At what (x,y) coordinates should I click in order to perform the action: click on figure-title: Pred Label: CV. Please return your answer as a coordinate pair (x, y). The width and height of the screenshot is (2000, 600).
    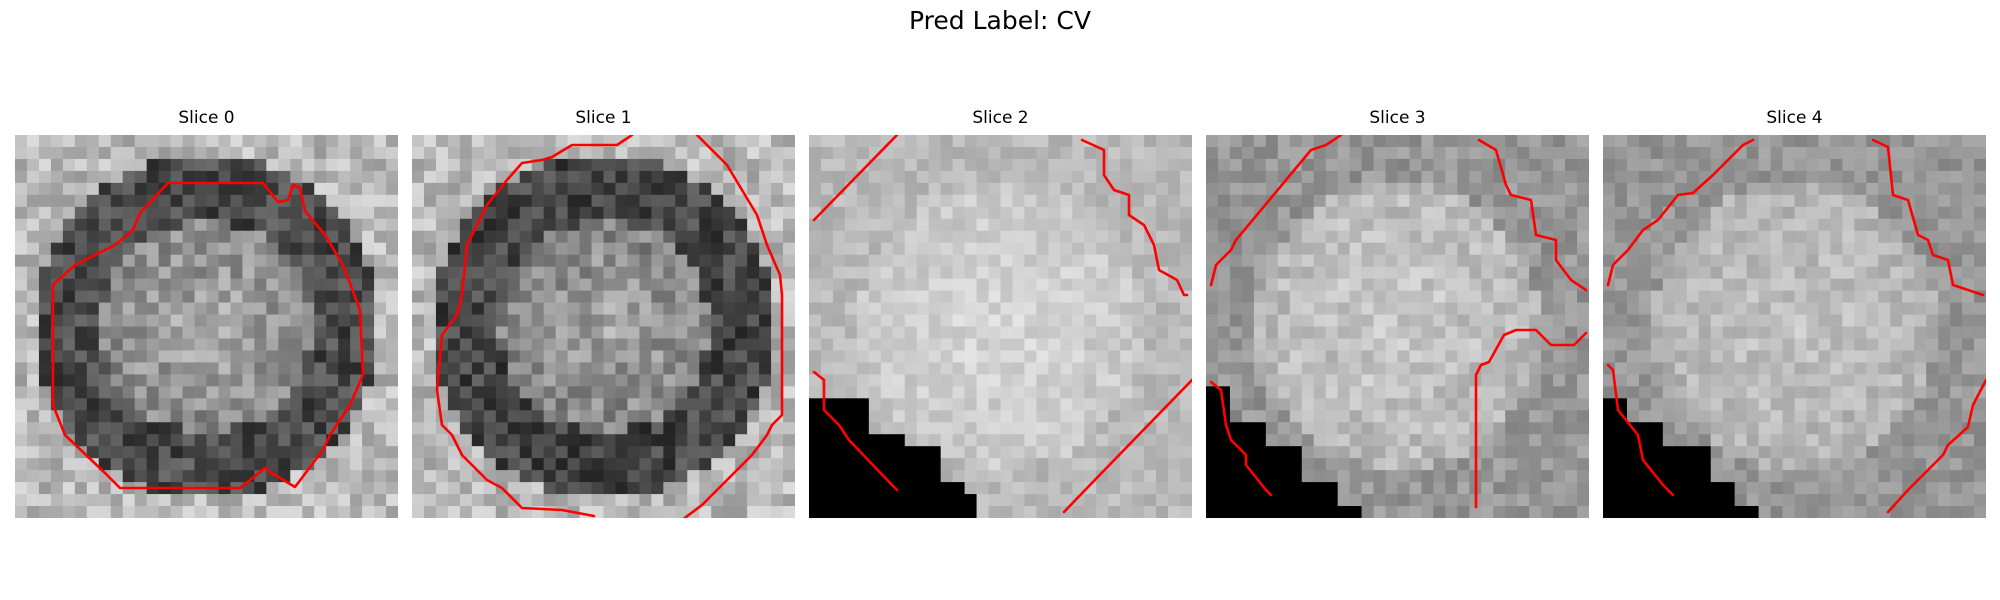
    Looking at the image, I should click on (1000, 20).